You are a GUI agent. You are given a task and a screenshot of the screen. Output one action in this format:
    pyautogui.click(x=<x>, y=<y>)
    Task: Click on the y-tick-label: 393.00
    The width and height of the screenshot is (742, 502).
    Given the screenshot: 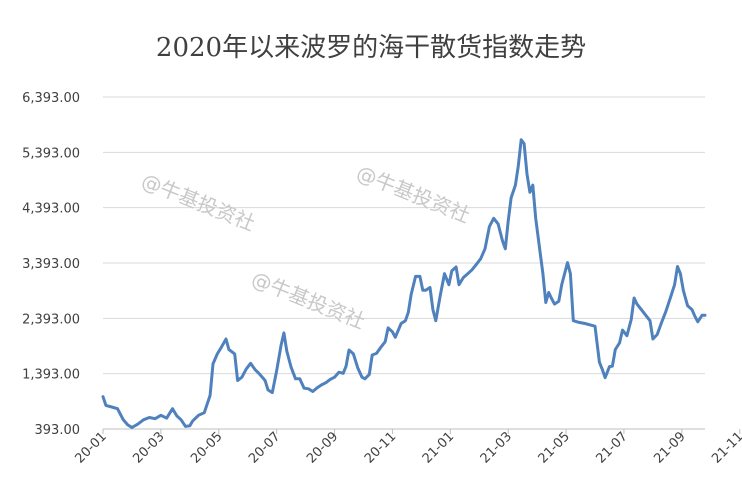 What is the action you would take?
    pyautogui.click(x=58, y=430)
    